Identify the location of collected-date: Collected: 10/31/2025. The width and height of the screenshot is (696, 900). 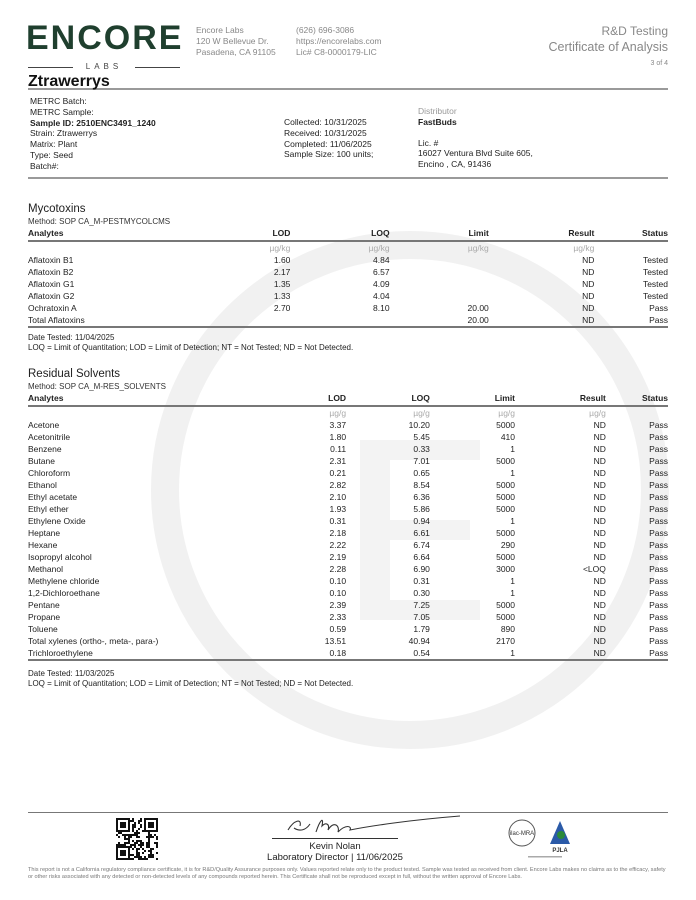
(325, 122).